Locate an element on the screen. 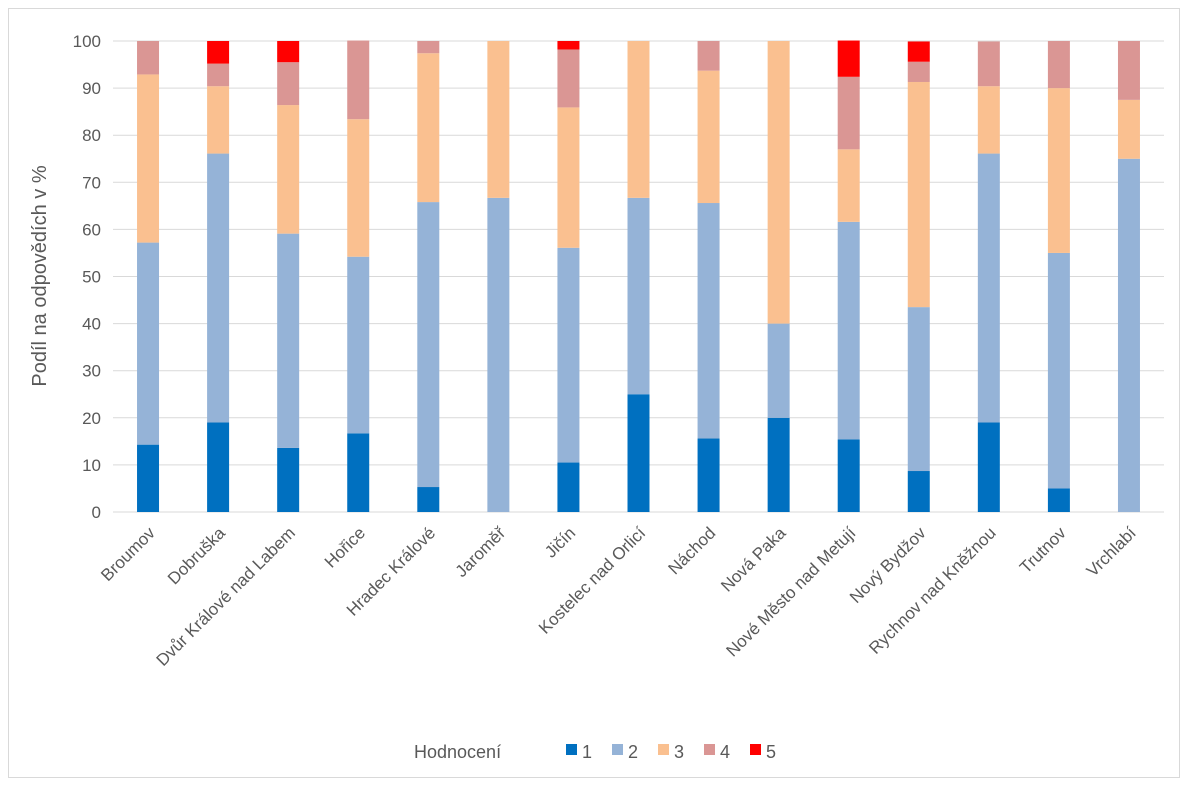 The height and width of the screenshot is (785, 1189). y-tick-label: 40 is located at coordinates (91, 324).